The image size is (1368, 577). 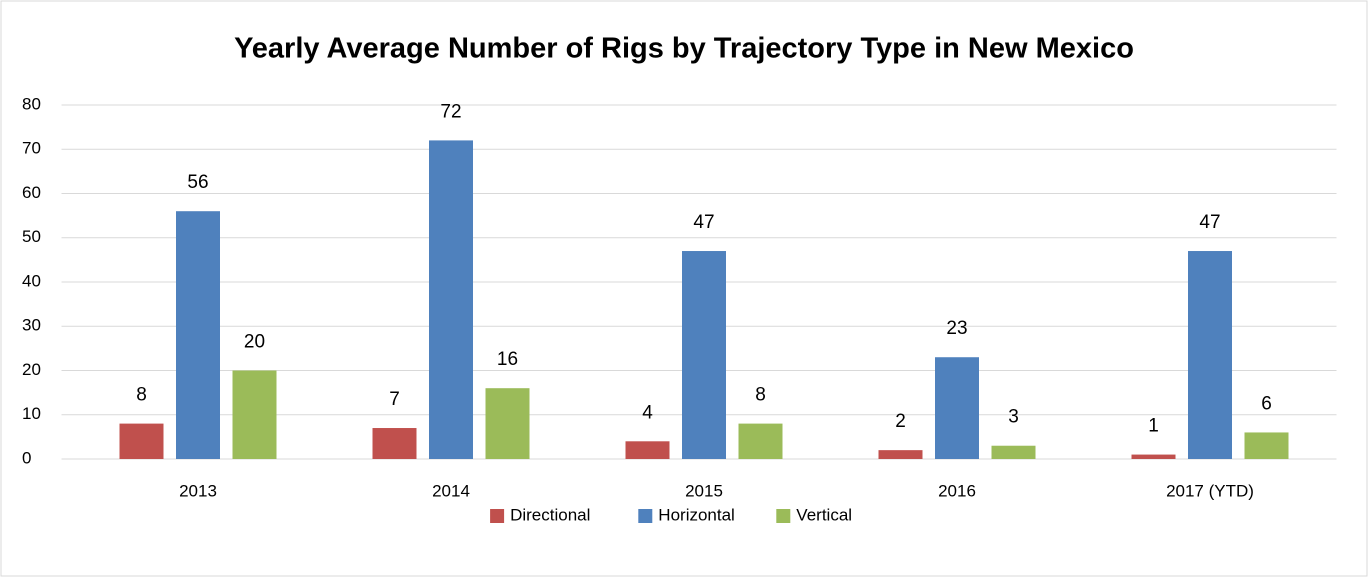 What do you see at coordinates (197, 182) in the screenshot?
I see `data-label: 56` at bounding box center [197, 182].